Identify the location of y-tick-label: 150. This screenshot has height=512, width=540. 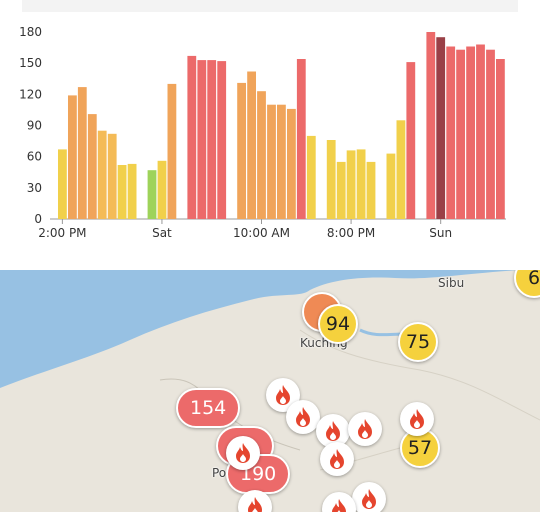
(30, 63).